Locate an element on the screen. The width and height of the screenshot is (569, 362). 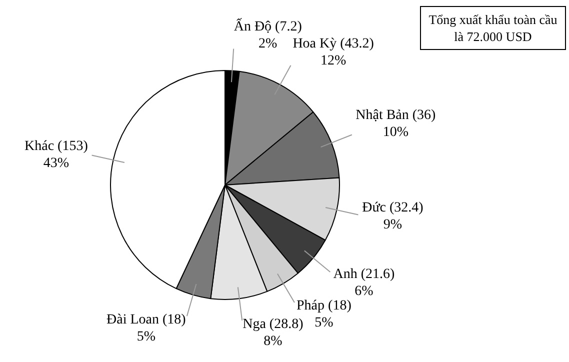
slice-label: Anh (21.6) is located at coordinates (364, 274).